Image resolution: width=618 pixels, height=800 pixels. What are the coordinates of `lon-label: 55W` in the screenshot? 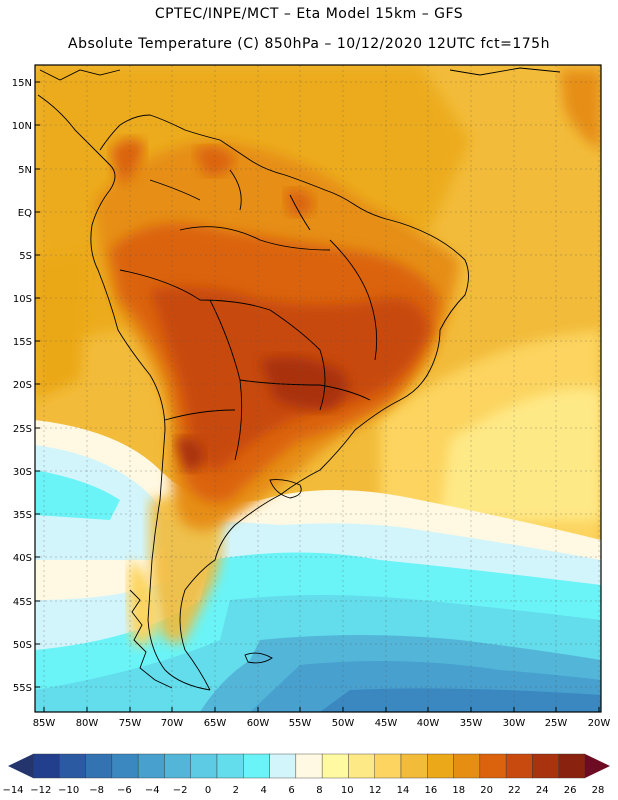 It's located at (300, 723).